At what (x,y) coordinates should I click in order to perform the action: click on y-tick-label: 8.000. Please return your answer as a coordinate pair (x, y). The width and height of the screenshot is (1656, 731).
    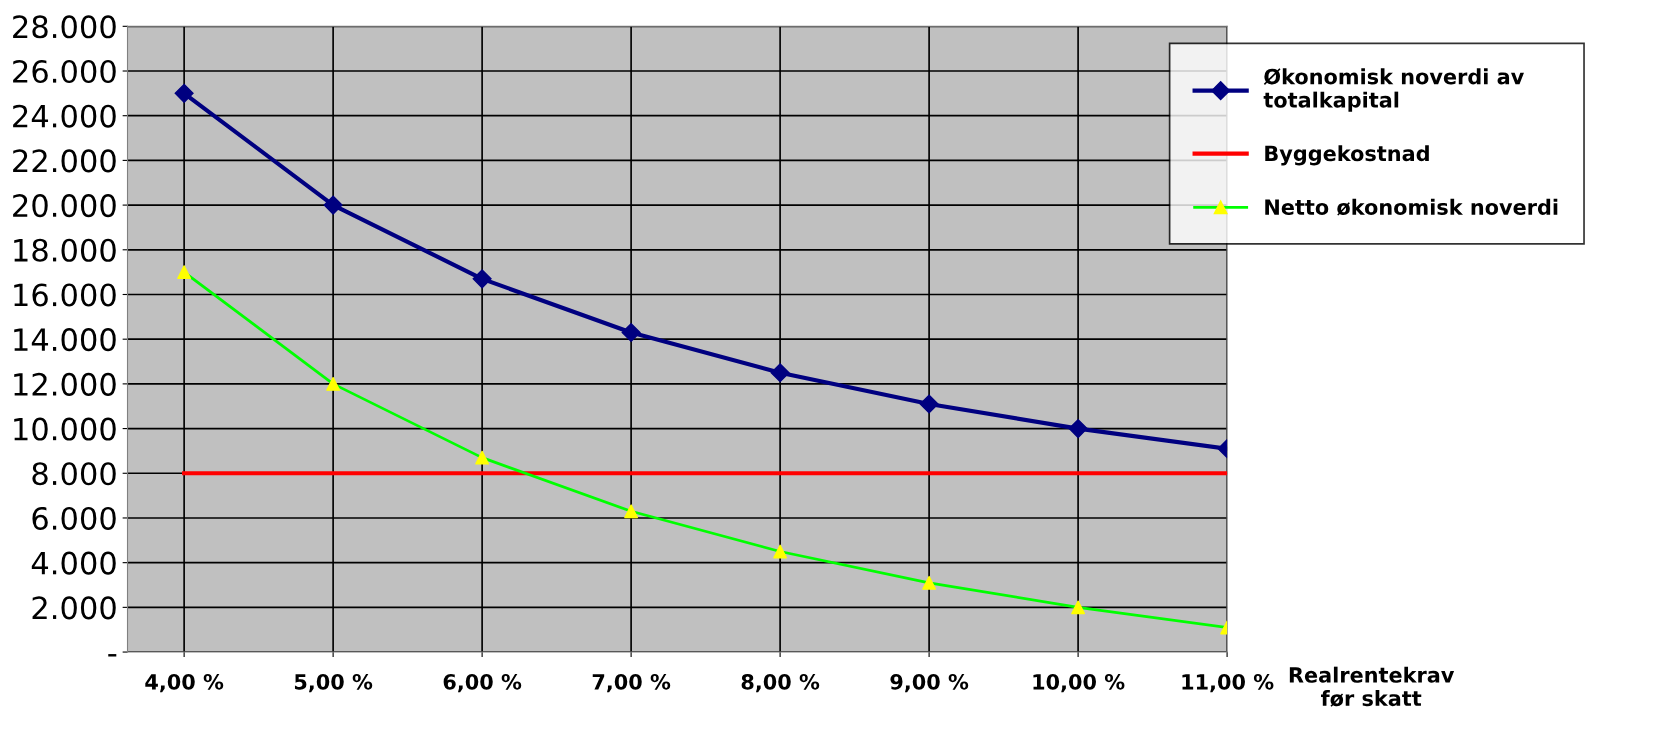
    Looking at the image, I should click on (74, 474).